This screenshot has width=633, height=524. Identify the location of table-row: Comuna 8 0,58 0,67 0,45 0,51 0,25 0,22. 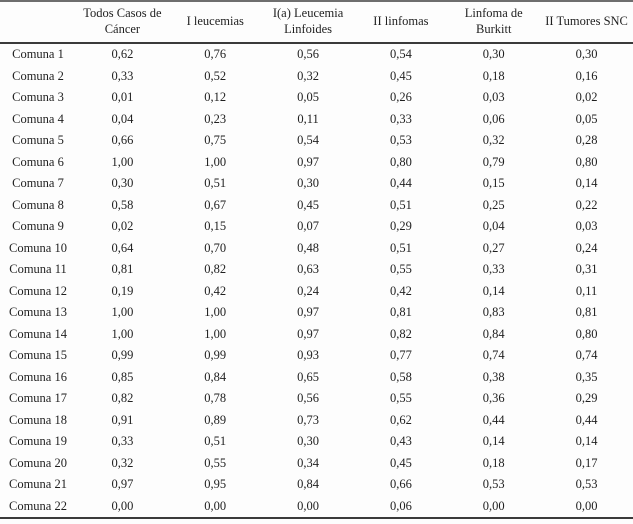
(316, 206).